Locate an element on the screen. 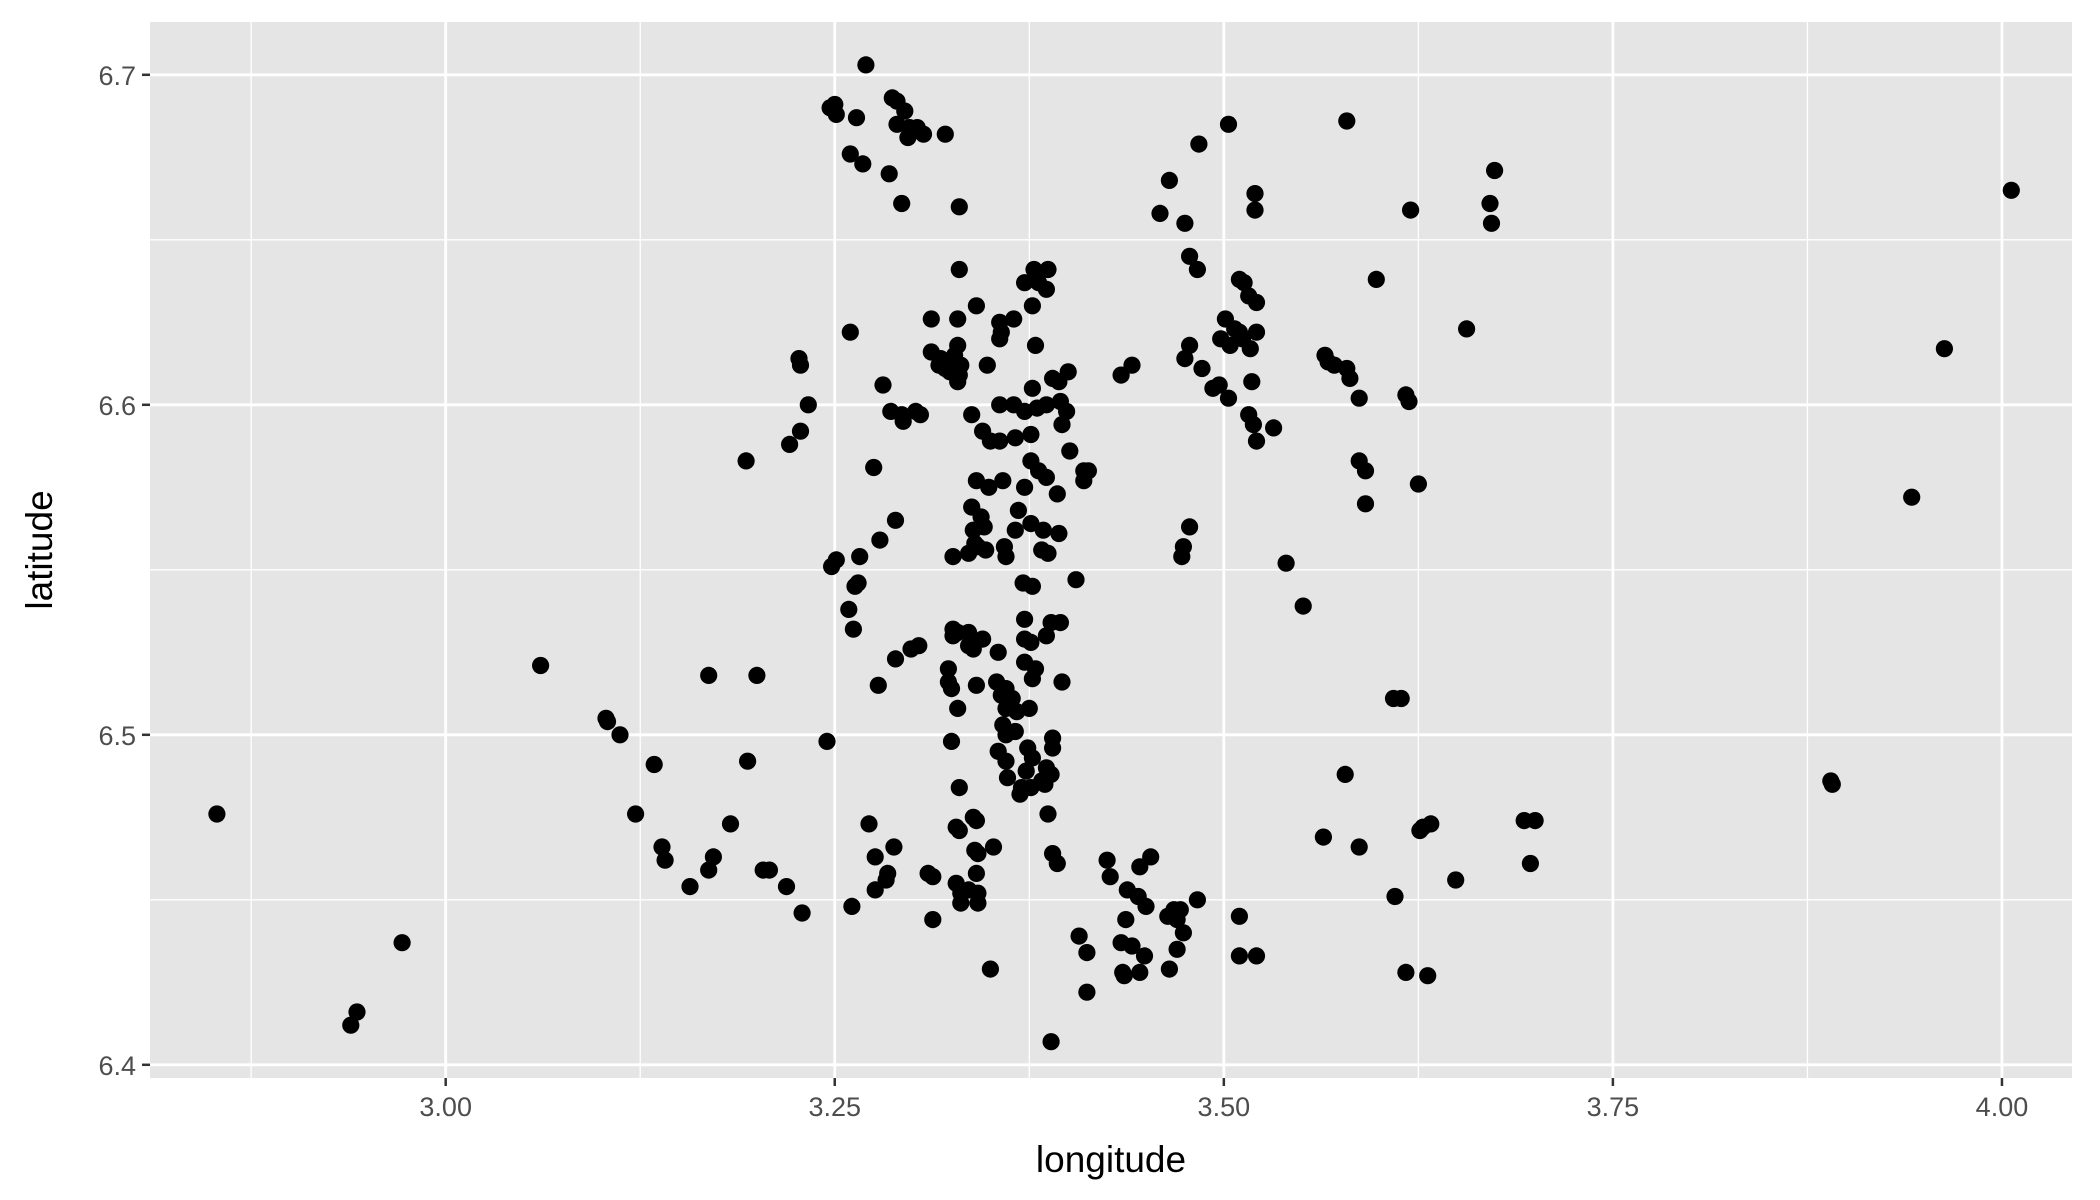 This screenshot has width=2100, height=1200. x-axis: 3.00 3.25 3.50 3.75 4.00 is located at coordinates (1223, 1100).